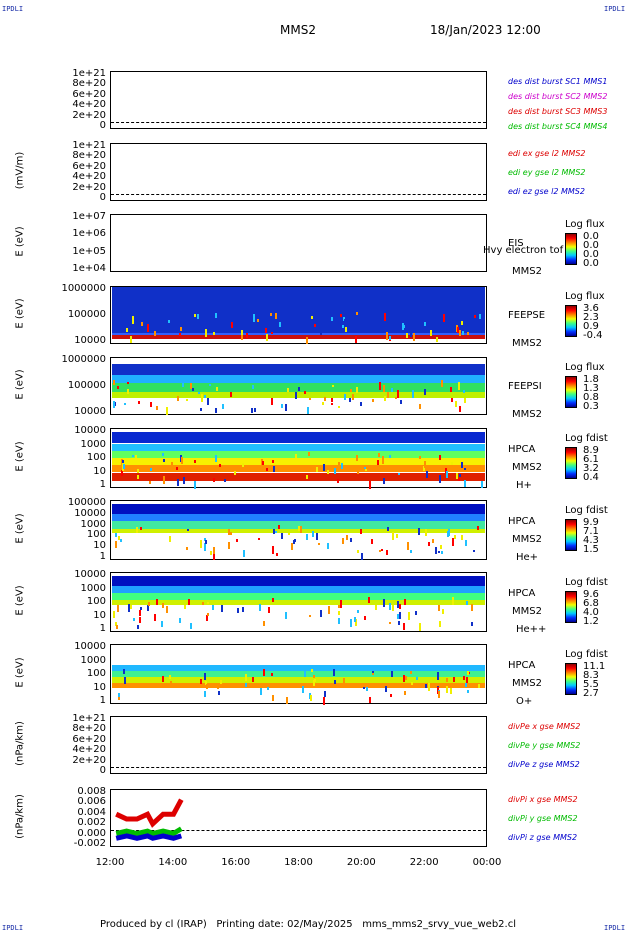 This screenshot has width=630, height=934. Describe the element at coordinates (102, 700) in the screenshot. I see `ytick-hpca-o: 1` at that location.